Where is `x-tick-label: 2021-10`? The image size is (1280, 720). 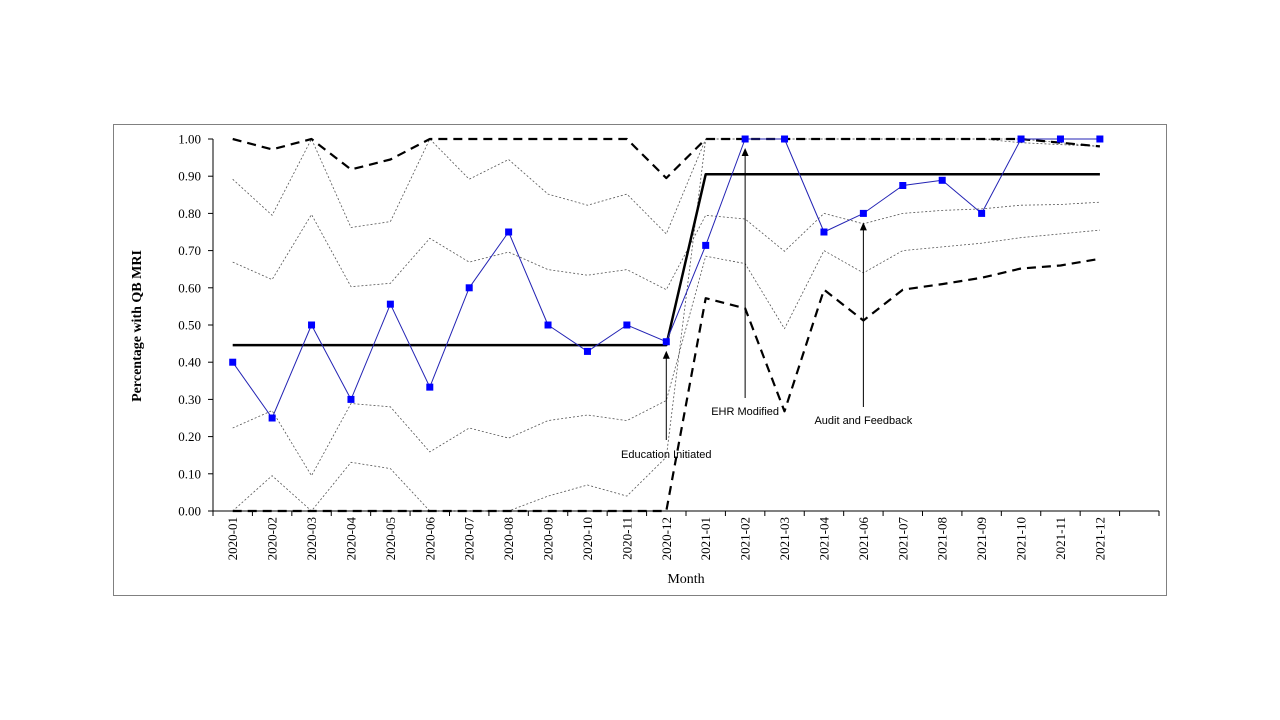 x-tick-label: 2021-10 is located at coordinates (1021, 538).